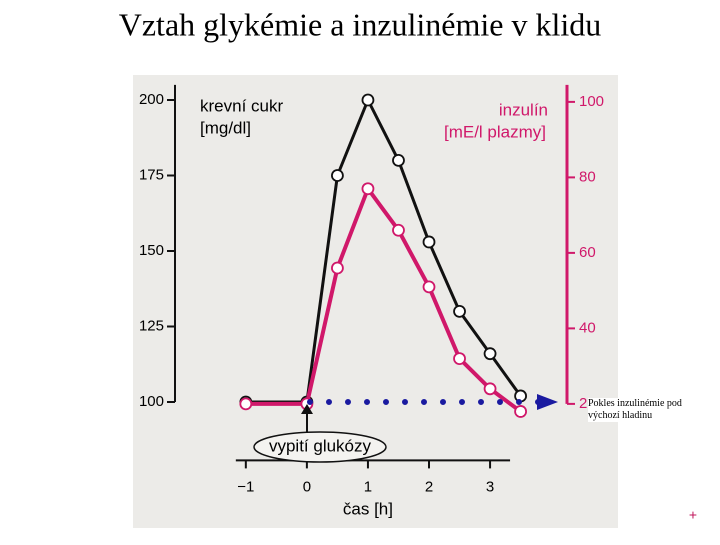  What do you see at coordinates (523, 109) in the screenshot?
I see `series-name: inzulín` at bounding box center [523, 109].